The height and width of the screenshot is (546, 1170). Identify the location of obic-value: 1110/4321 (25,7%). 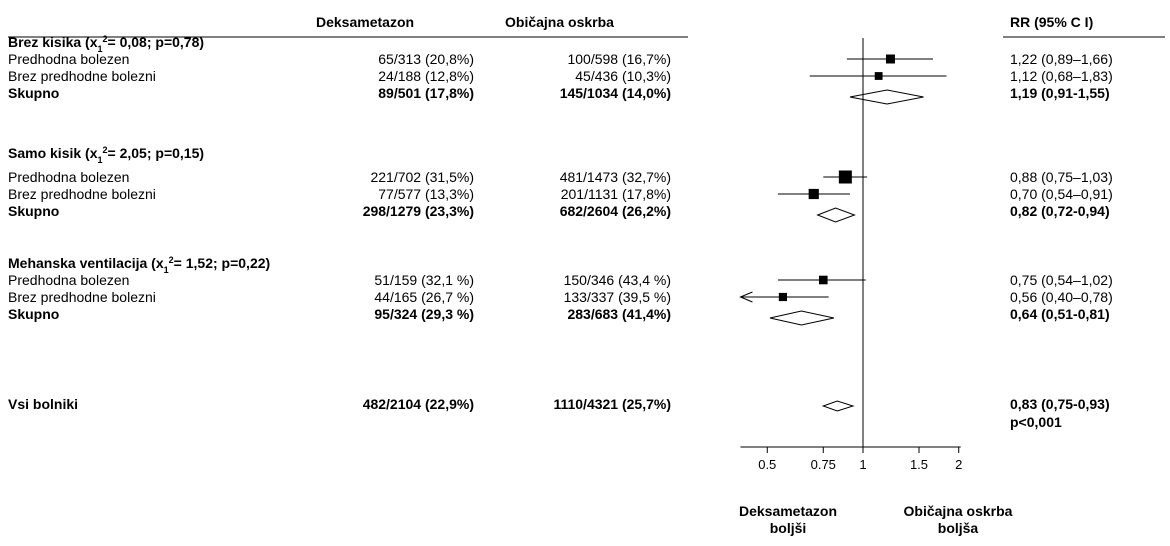
(612, 404).